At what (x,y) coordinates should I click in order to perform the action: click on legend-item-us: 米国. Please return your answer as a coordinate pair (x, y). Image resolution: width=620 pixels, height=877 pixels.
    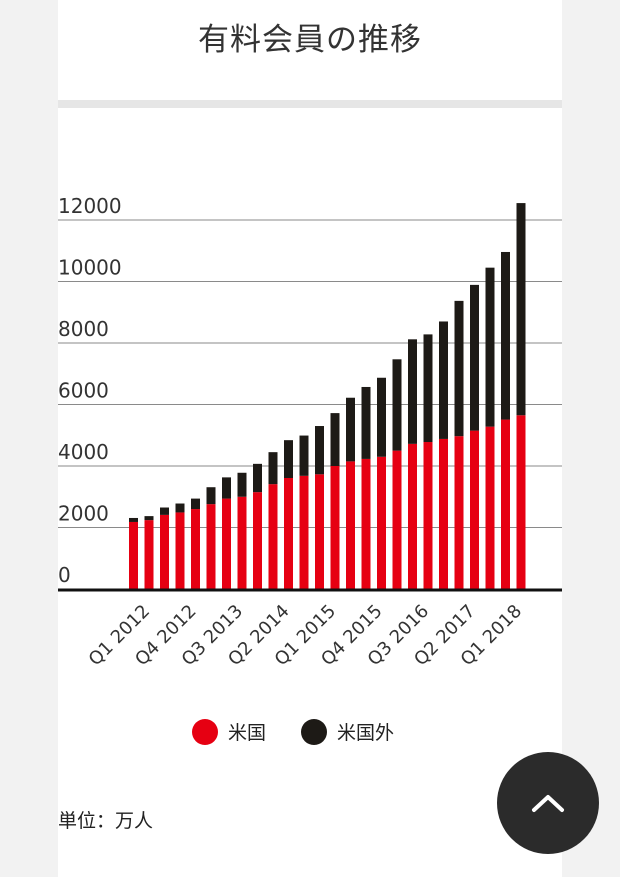
    Looking at the image, I should click on (229, 731).